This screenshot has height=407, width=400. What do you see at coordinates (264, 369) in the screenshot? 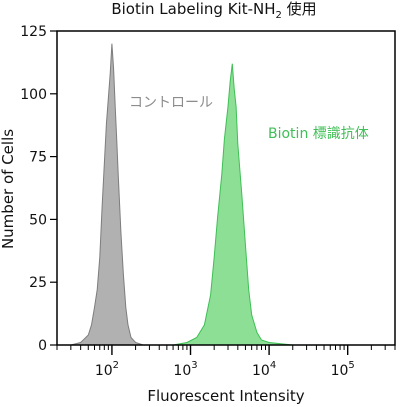
I see `x-tick-label: 10⁴` at bounding box center [264, 369].